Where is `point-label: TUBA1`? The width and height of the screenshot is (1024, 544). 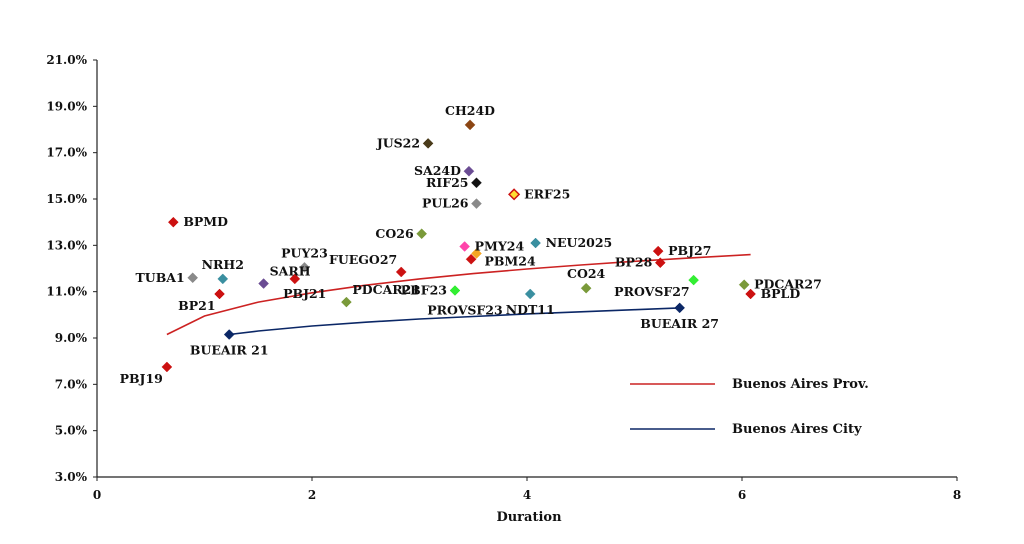 point-label: TUBA1 is located at coordinates (160, 277).